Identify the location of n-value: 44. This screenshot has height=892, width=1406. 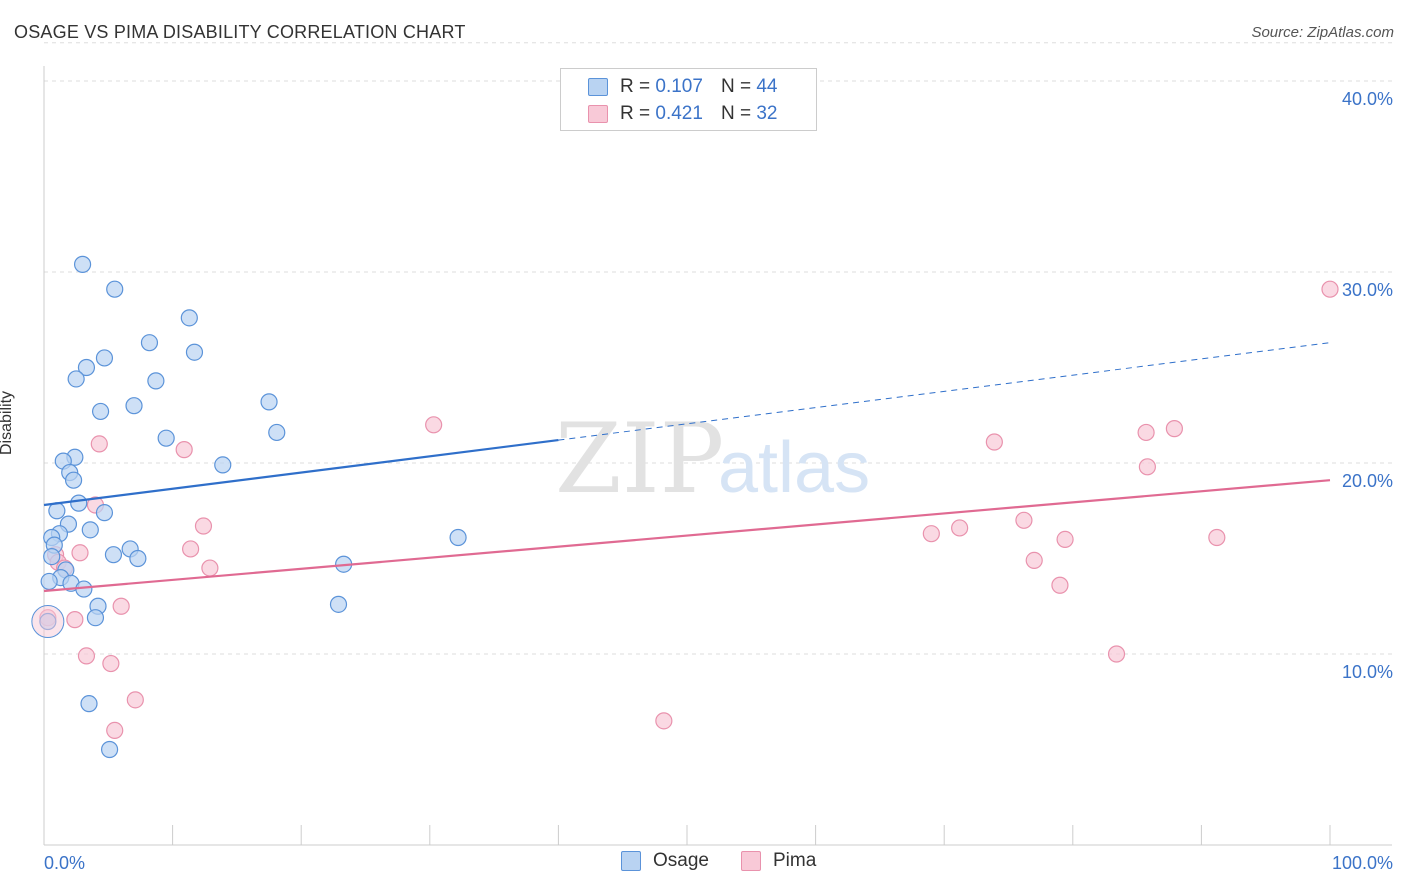
(767, 86).